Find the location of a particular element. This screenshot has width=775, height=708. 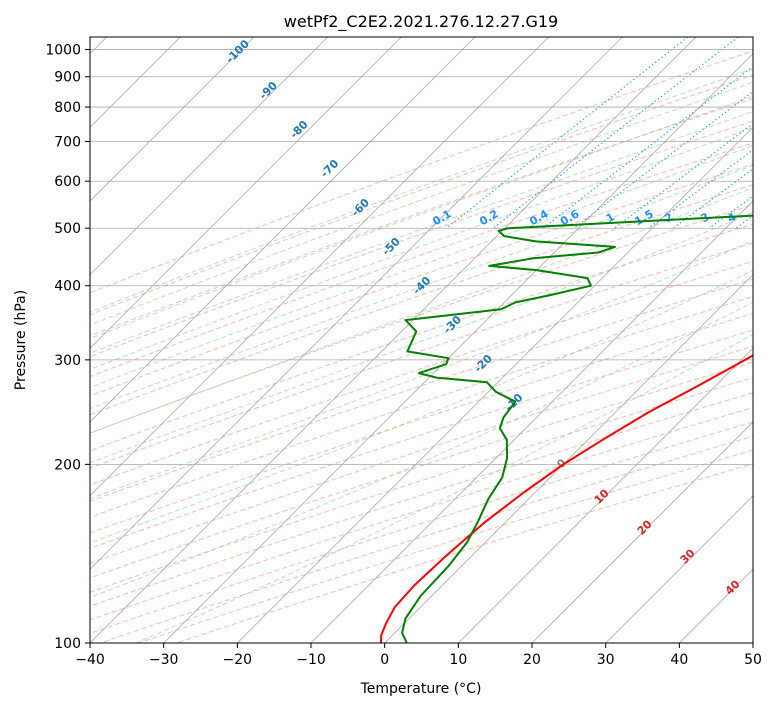

y-tick-label: 1000 is located at coordinates (63, 51).